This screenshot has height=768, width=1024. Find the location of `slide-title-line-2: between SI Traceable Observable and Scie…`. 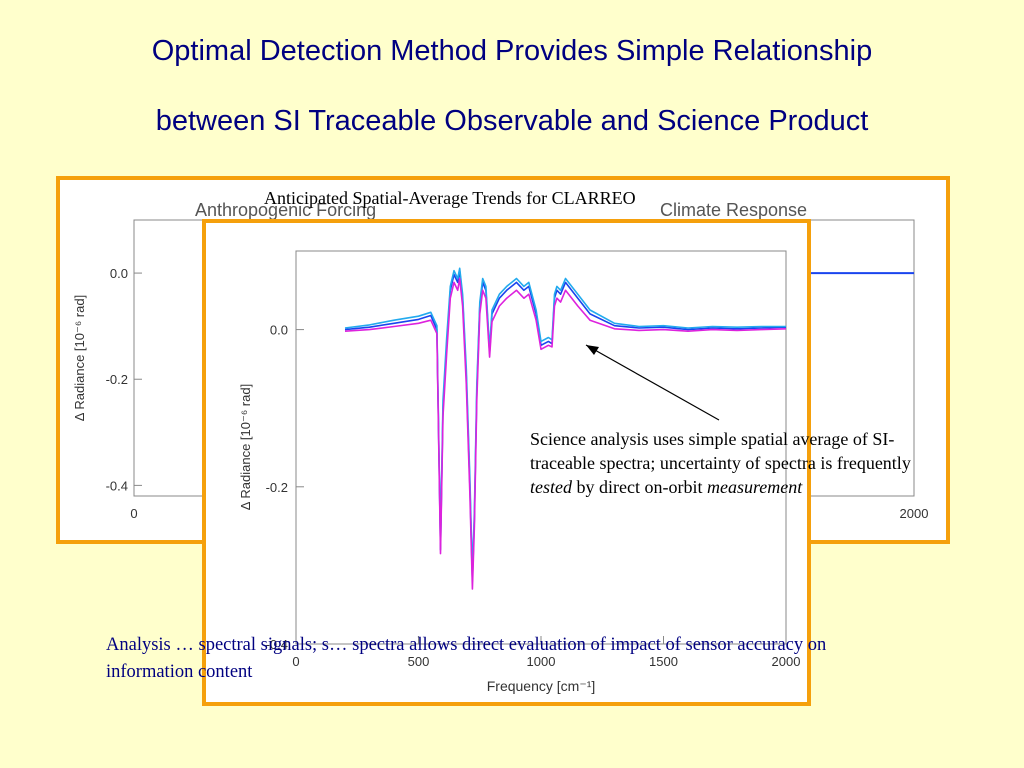

slide-title-line-2: between SI Traceable Observable and Scie… is located at coordinates (512, 121).